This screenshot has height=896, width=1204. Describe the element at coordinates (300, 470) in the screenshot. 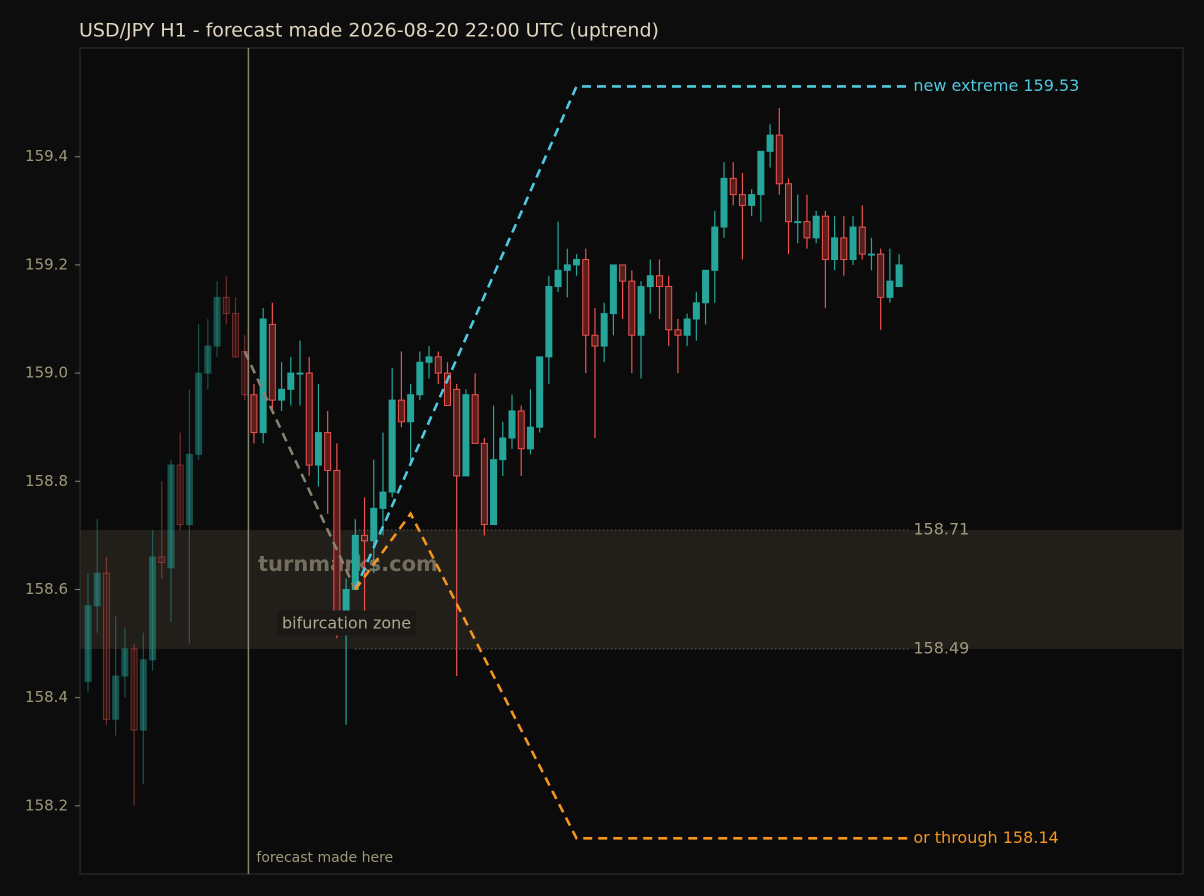

I see `forecast-path` at that location.